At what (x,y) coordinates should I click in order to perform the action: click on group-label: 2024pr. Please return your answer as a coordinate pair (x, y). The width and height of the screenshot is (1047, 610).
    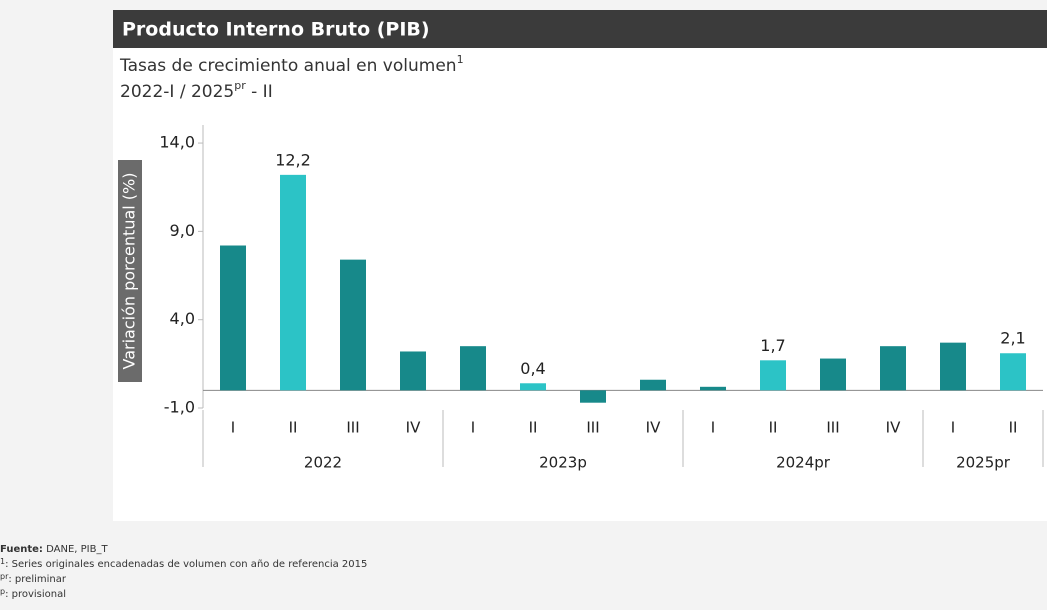
    Looking at the image, I should click on (803, 463).